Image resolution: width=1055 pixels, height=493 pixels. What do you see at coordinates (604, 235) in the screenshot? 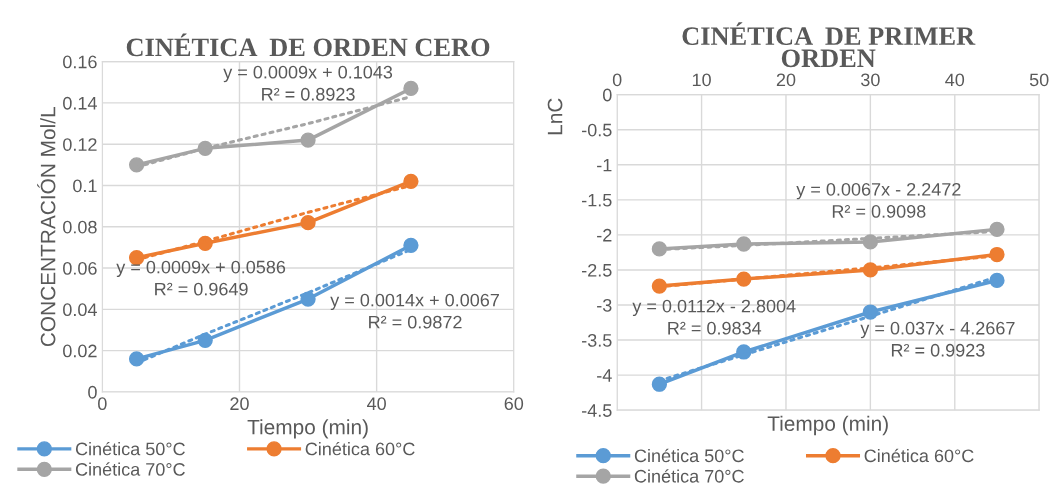
I see `y-tick-label: -2` at bounding box center [604, 235].